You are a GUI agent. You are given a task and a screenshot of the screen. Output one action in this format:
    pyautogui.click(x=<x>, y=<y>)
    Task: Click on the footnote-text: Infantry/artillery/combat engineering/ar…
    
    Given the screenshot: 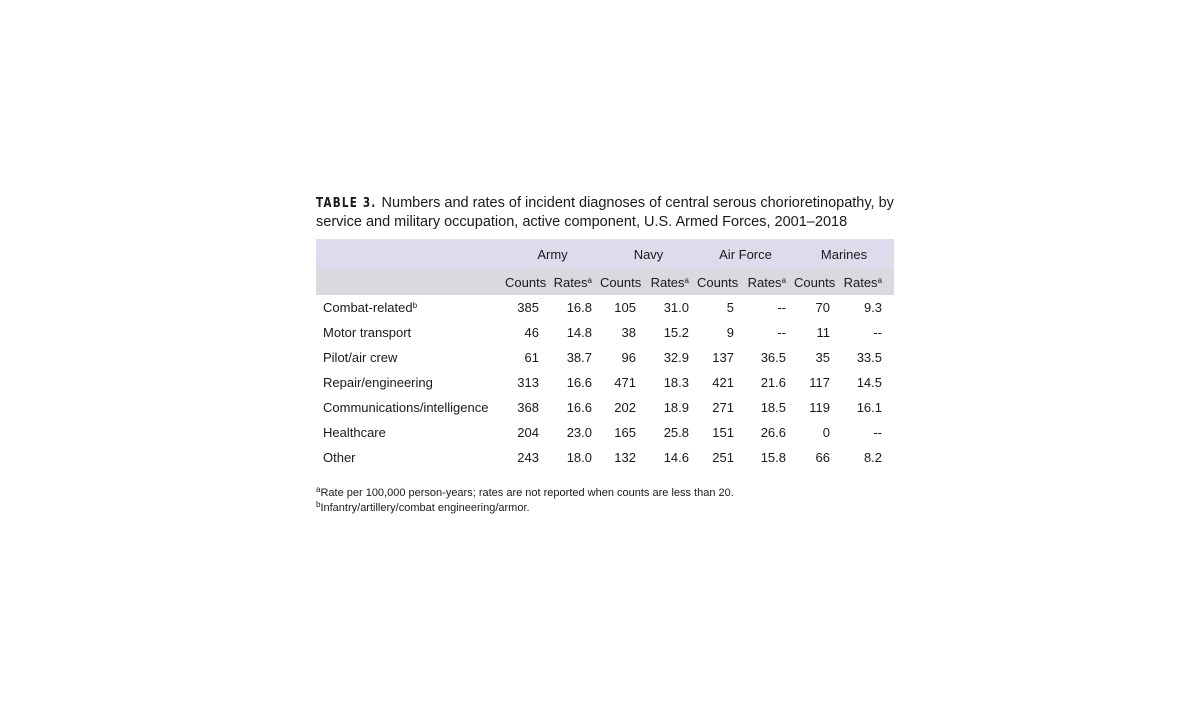 What is the action you would take?
    pyautogui.click(x=425, y=508)
    